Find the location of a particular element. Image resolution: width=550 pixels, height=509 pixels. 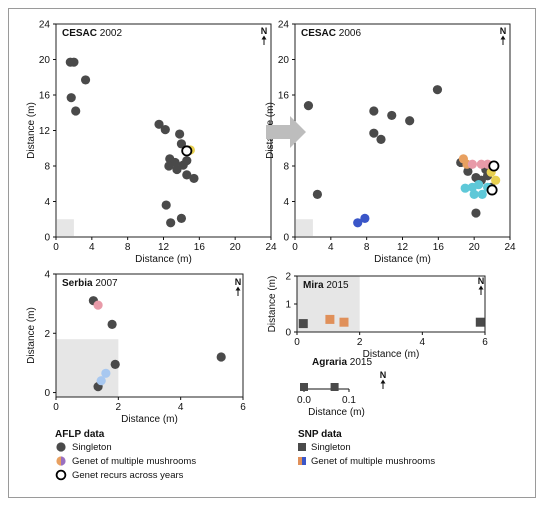

legend-aflp-title: AFLP data is located at coordinates (80, 434).